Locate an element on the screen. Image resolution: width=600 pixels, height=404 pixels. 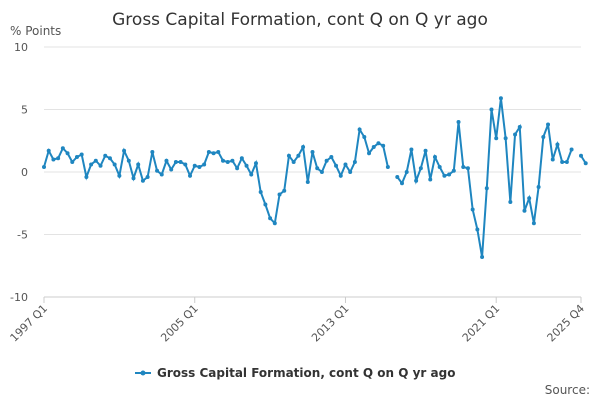
source: Source: is located at coordinates (567, 390).